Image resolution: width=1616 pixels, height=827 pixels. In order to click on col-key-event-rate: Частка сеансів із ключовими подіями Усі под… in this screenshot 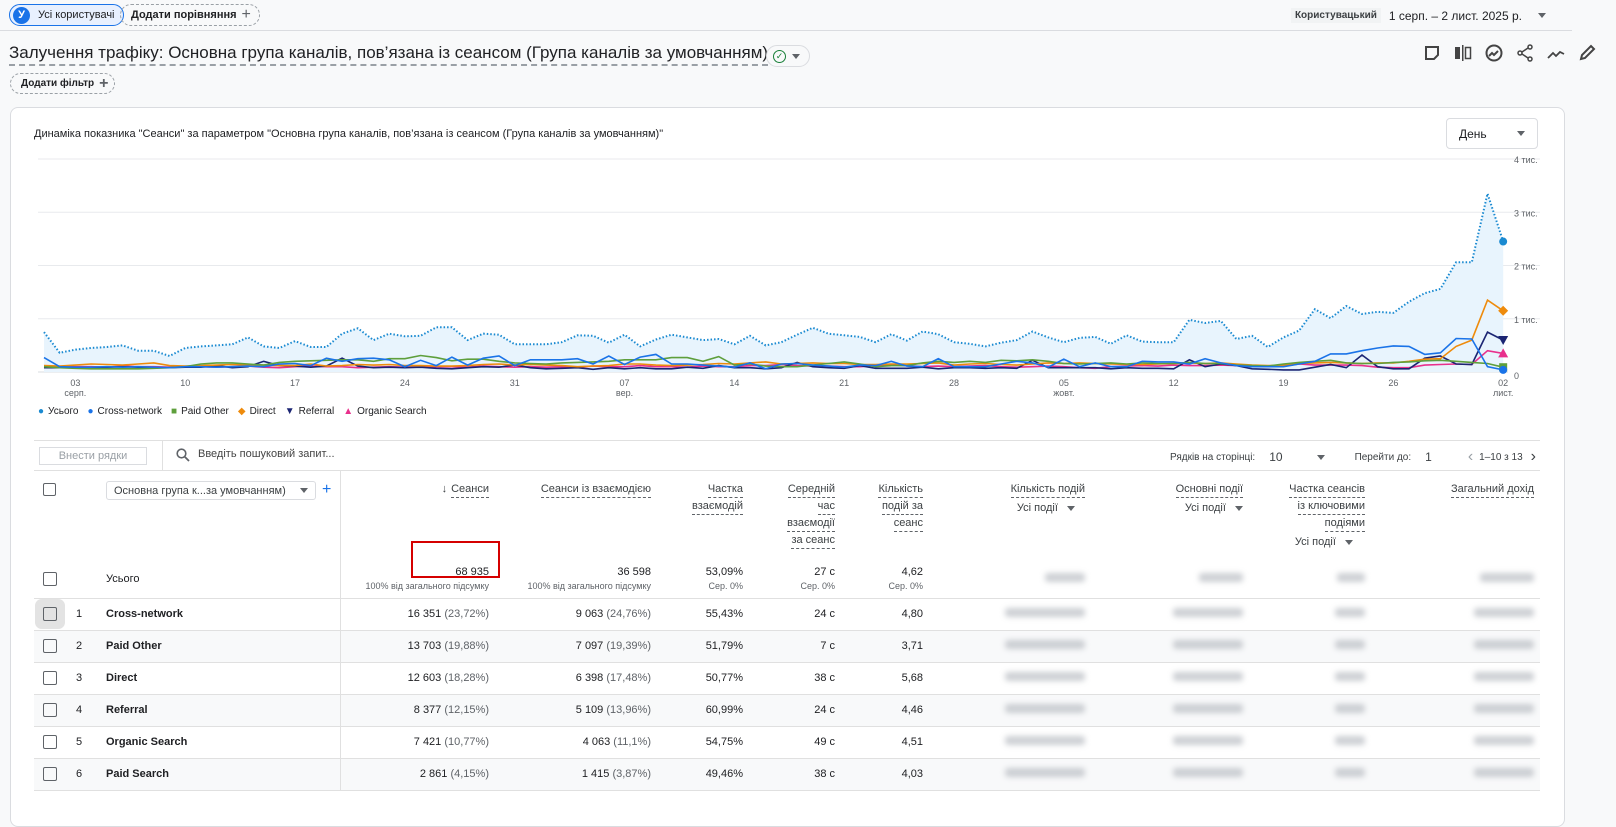, I will do `click(1310, 515)`.